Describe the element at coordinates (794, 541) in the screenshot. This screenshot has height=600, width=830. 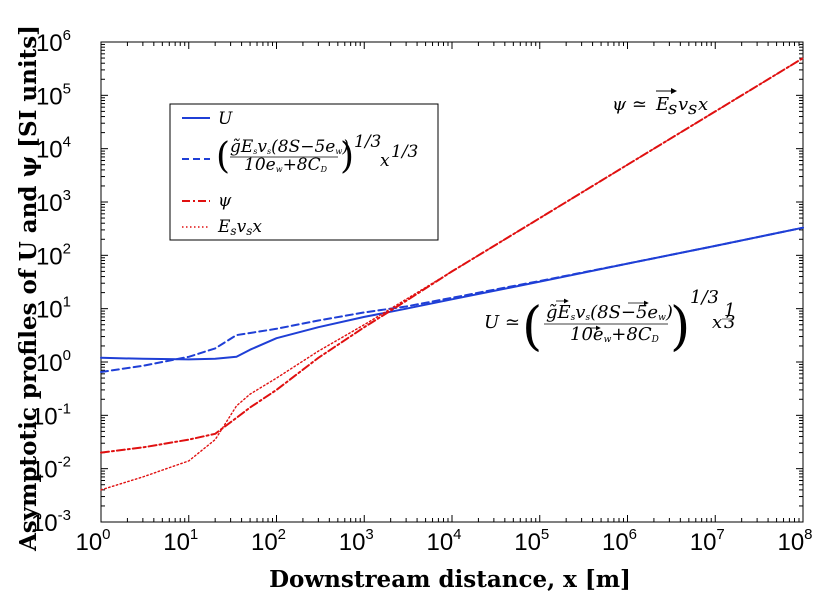
I see `x-tick-label: 10⁸` at that location.